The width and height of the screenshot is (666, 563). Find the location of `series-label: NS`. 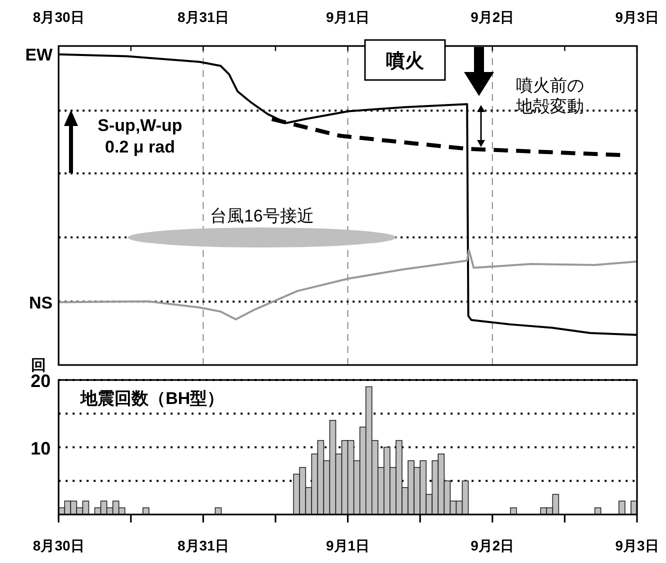

series-label: NS is located at coordinates (40, 302).